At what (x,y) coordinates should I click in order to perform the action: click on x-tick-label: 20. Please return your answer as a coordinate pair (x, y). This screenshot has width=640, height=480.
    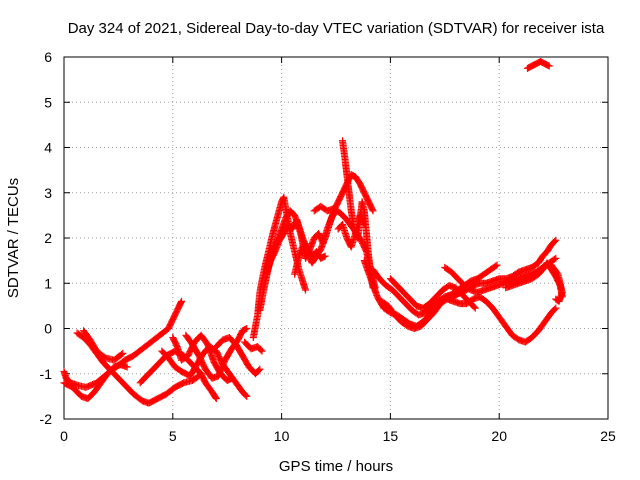
    Looking at the image, I should click on (499, 436).